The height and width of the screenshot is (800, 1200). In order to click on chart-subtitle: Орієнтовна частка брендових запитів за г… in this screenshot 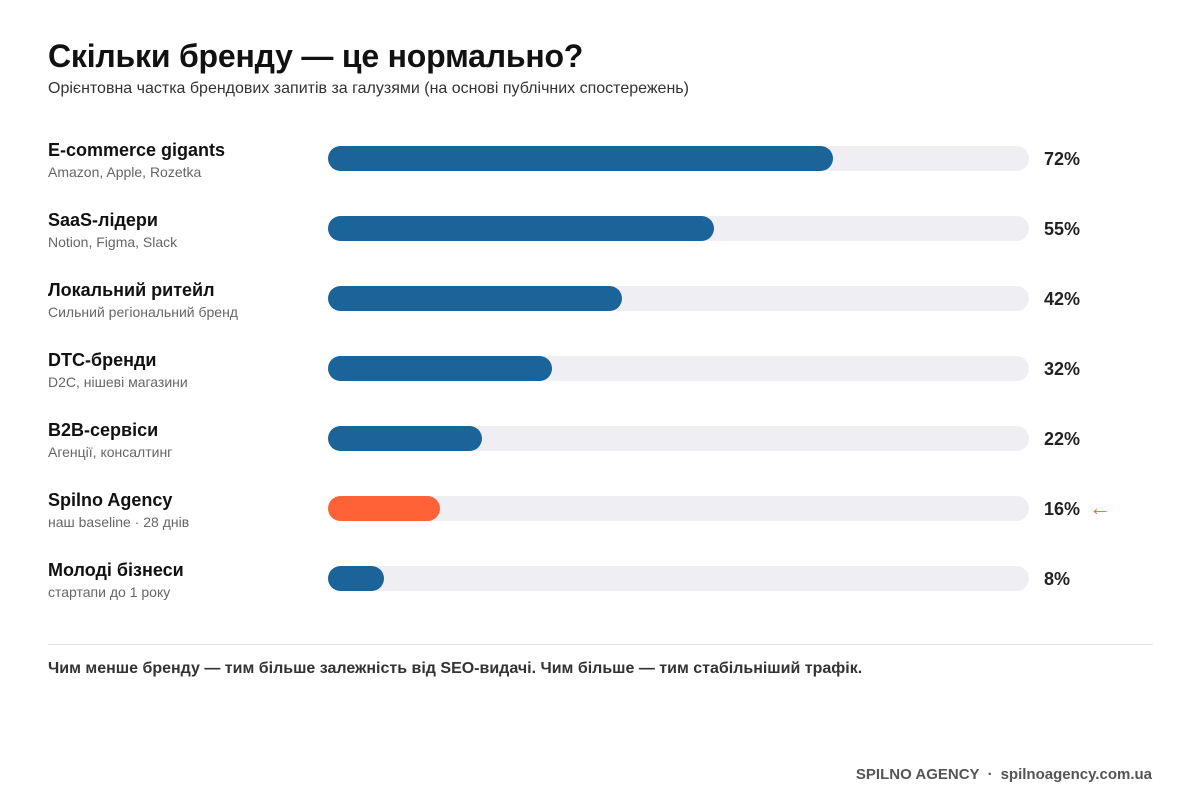, I will do `click(368, 88)`.